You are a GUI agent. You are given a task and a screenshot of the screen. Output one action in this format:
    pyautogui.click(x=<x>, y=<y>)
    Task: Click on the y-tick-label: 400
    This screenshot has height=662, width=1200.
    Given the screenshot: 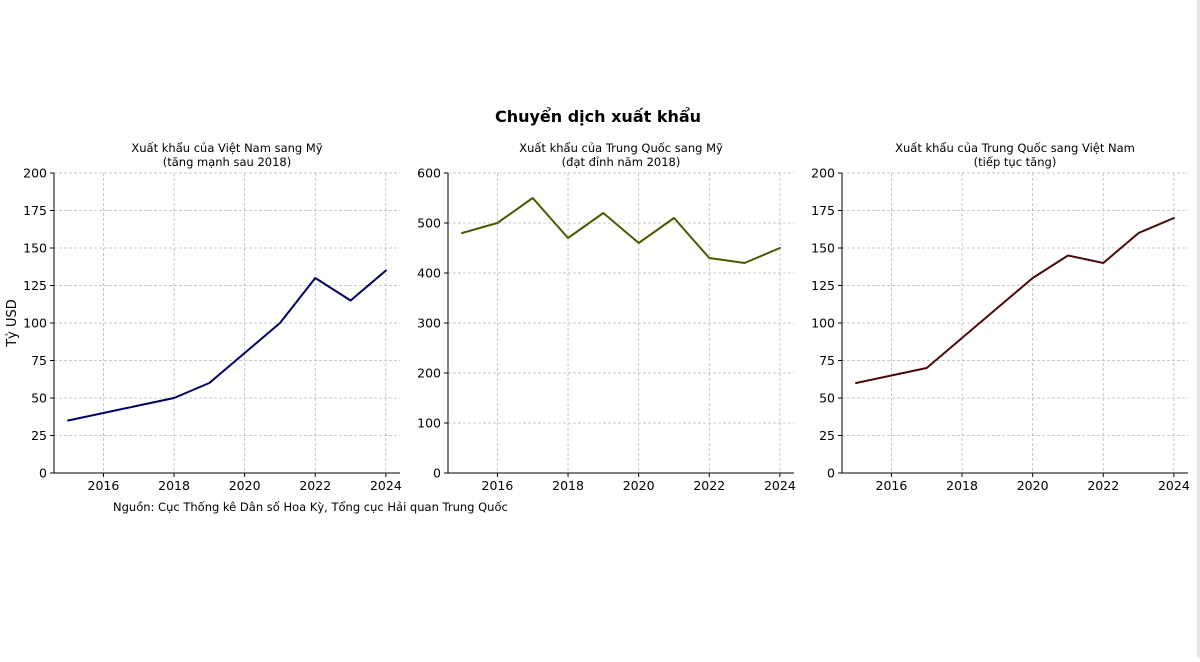 What is the action you would take?
    pyautogui.click(x=429, y=273)
    